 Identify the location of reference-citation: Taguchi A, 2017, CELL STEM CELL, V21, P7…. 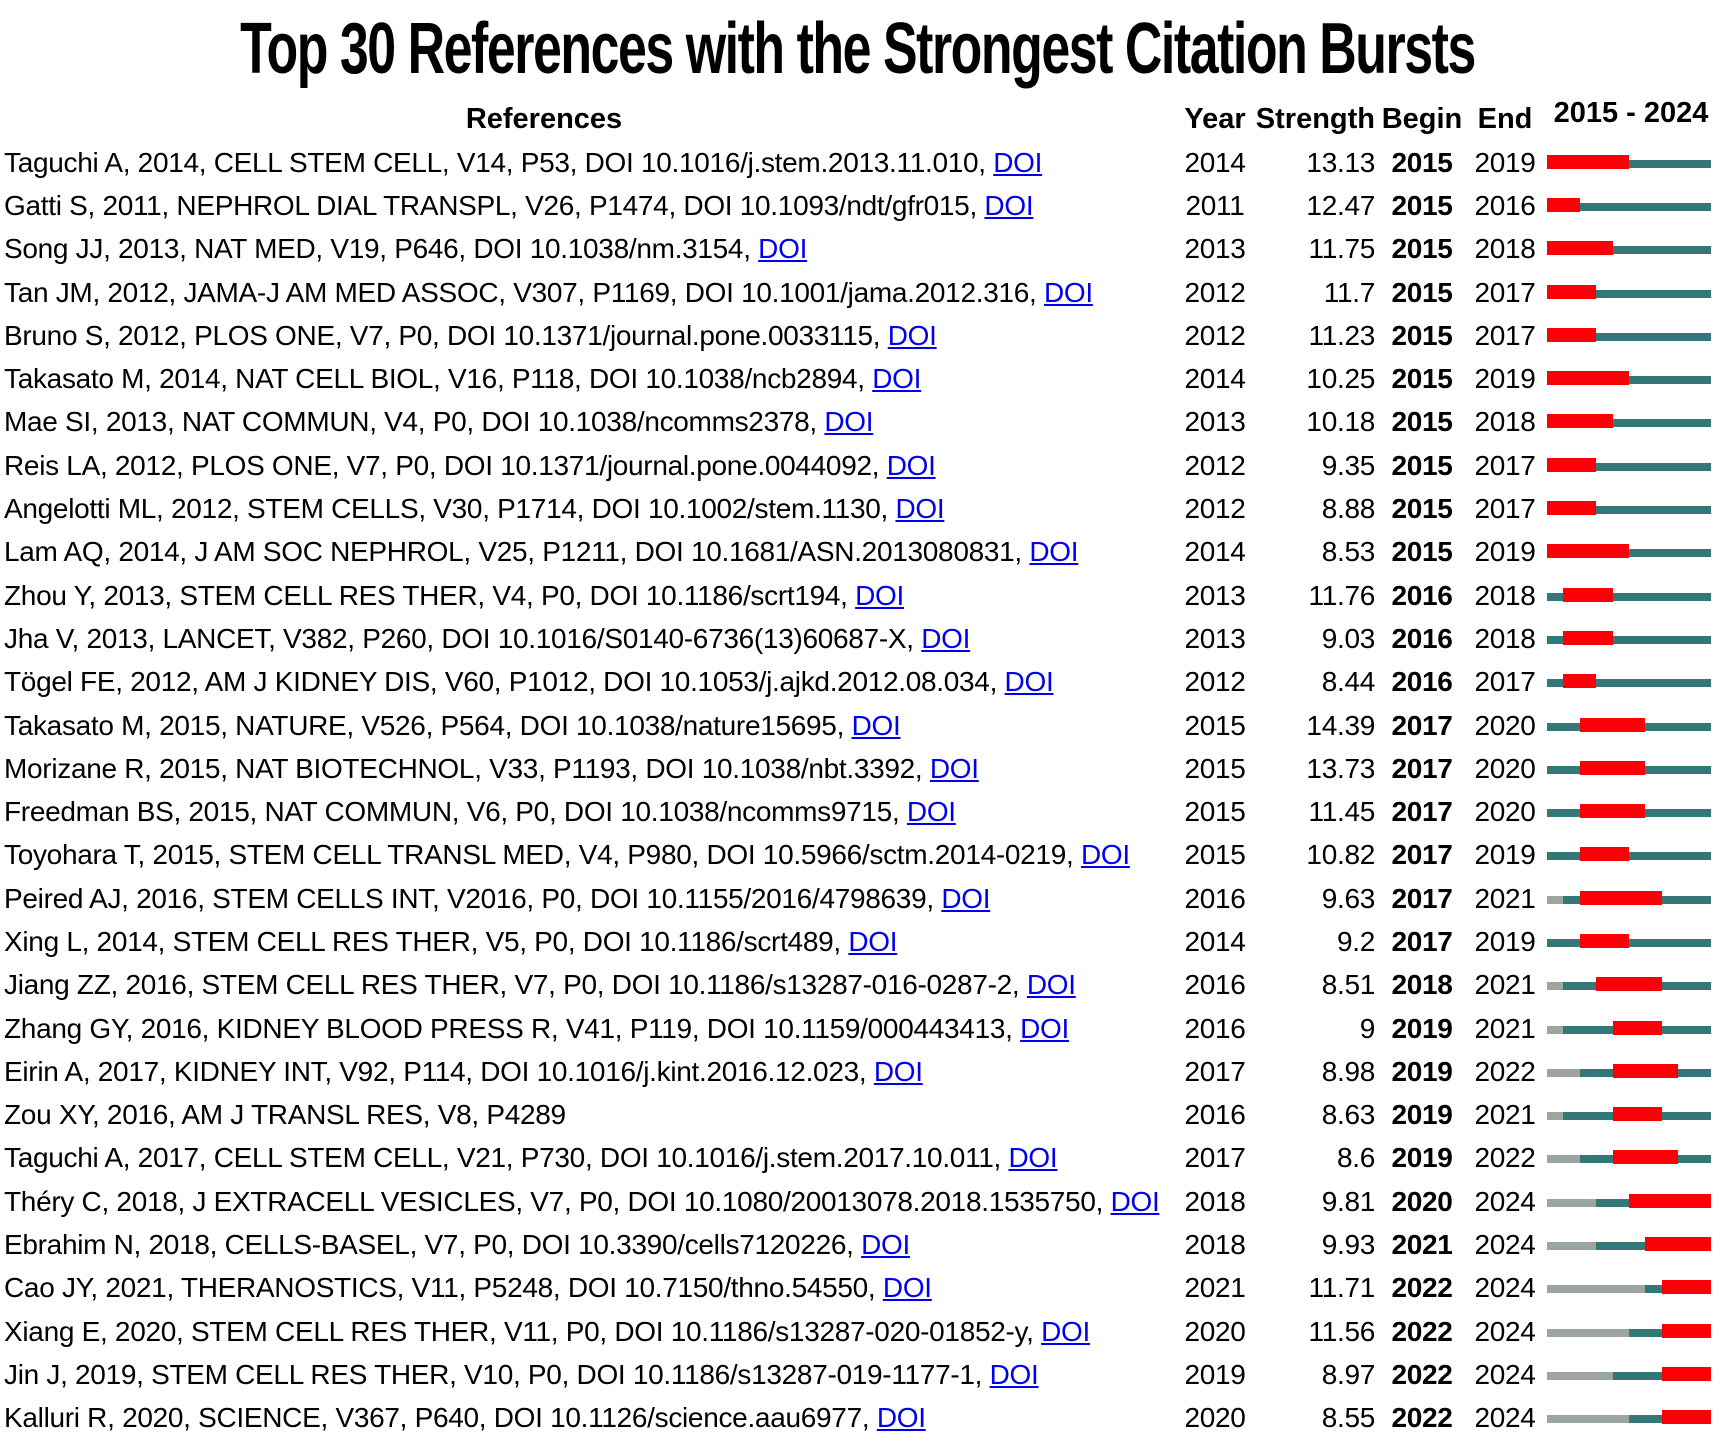
(503, 1158).